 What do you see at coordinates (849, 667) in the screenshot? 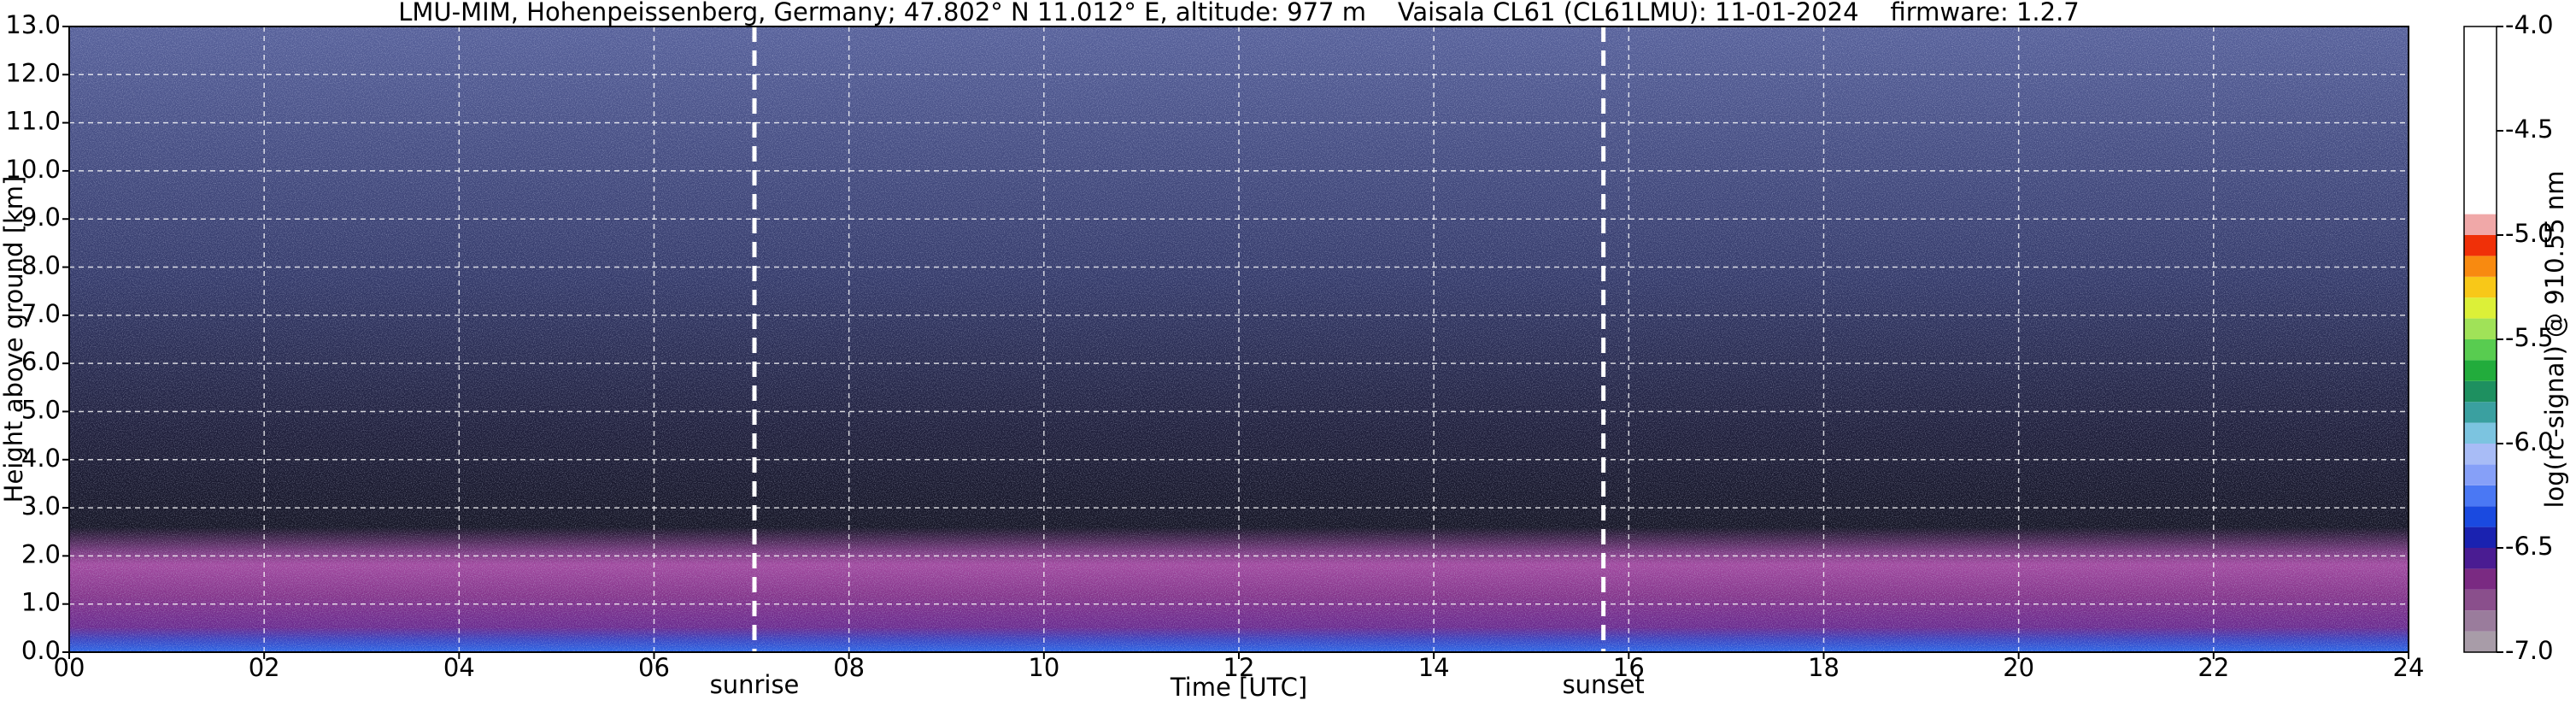
I see `x-tick-label: 08` at bounding box center [849, 667].